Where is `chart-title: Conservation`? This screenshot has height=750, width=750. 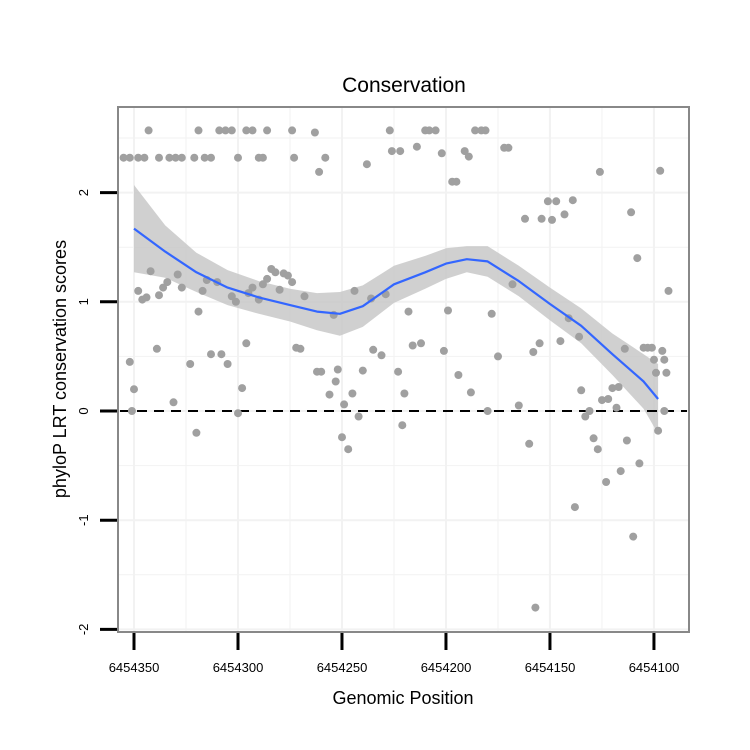 chart-title: Conservation is located at coordinates (404, 85).